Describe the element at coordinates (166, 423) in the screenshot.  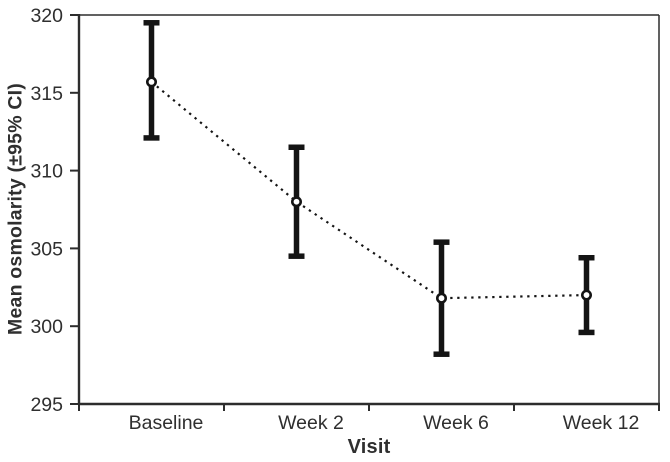
I see `x-tick-label: Baseline` at that location.